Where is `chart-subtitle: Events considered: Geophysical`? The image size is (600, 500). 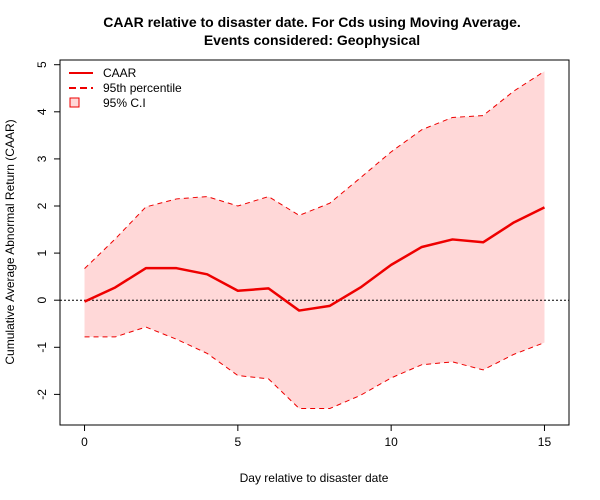 chart-subtitle: Events considered: Geophysical is located at coordinates (312, 40).